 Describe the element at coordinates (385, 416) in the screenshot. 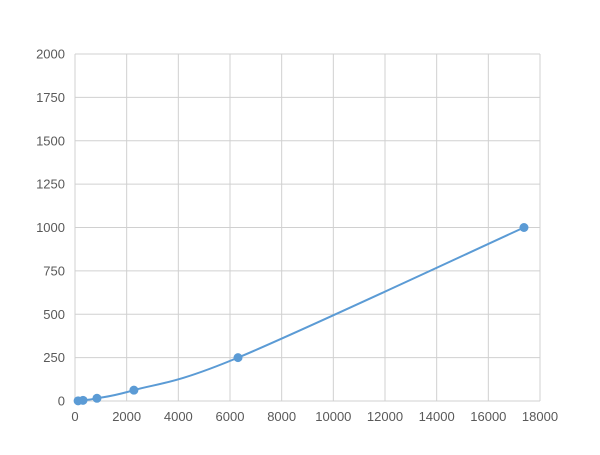

I see `x-tick-label: 12000` at that location.